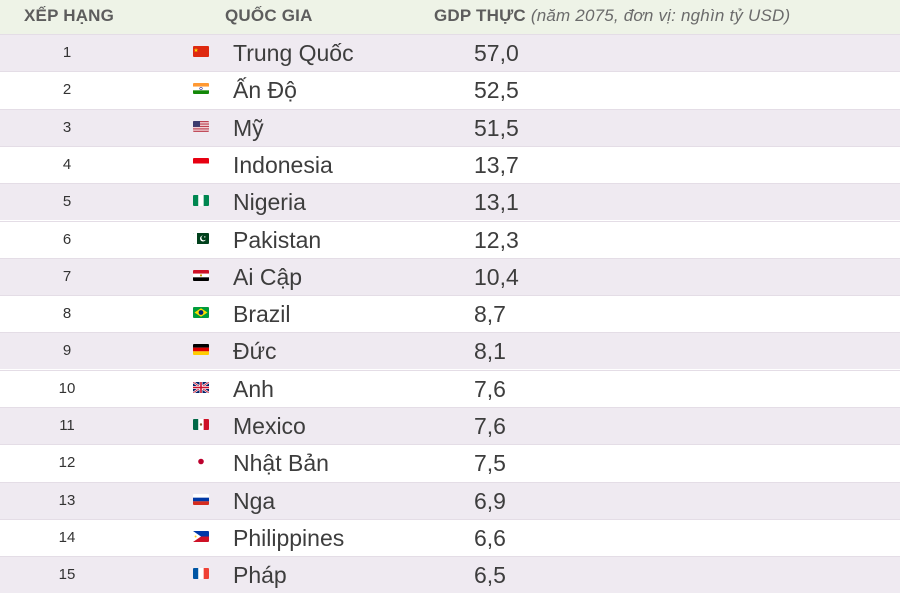 The height and width of the screenshot is (594, 900). What do you see at coordinates (201, 163) in the screenshot?
I see `indonesia-flag-icon` at bounding box center [201, 163].